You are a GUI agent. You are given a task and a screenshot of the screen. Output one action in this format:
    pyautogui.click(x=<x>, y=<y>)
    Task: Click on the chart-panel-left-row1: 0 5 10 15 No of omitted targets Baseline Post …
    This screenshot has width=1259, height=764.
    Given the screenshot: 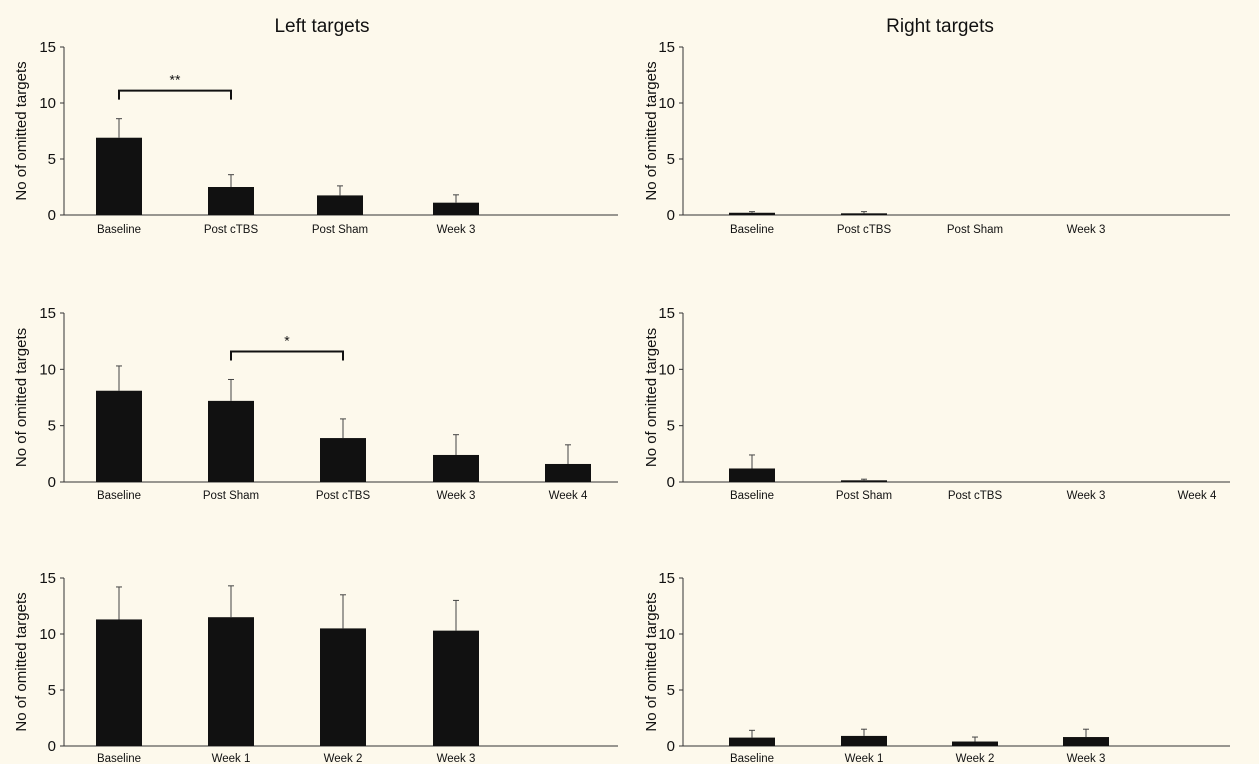 What is the action you would take?
    pyautogui.click(x=315, y=137)
    